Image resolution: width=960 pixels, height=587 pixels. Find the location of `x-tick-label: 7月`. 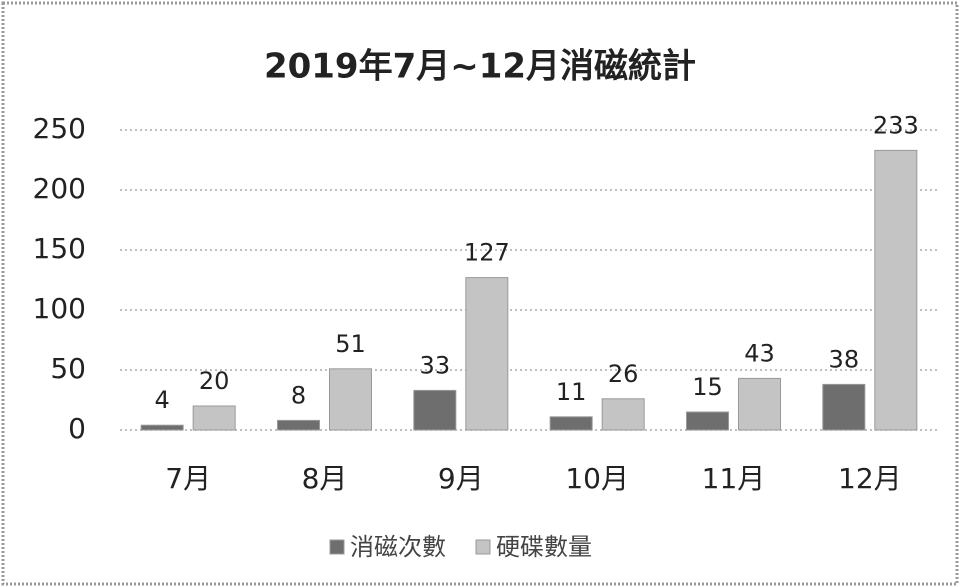

x-tick-label: 7月 is located at coordinates (188, 478).